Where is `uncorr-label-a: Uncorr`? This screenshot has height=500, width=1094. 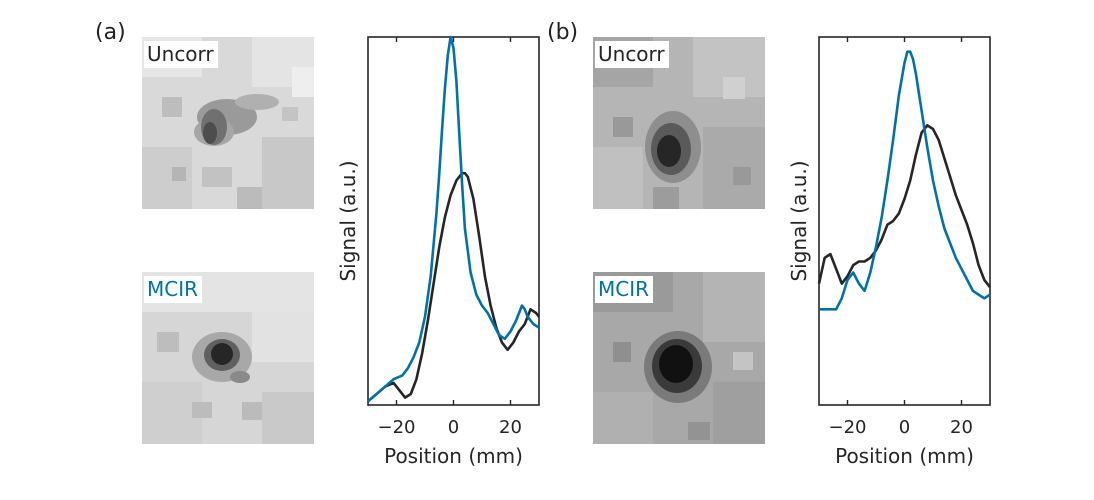 uncorr-label-a: Uncorr is located at coordinates (181, 54).